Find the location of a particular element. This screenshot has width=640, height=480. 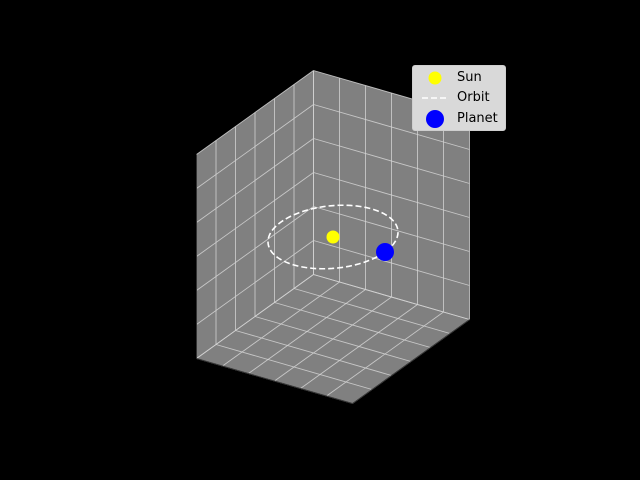

chart-marks is located at coordinates (333, 237).